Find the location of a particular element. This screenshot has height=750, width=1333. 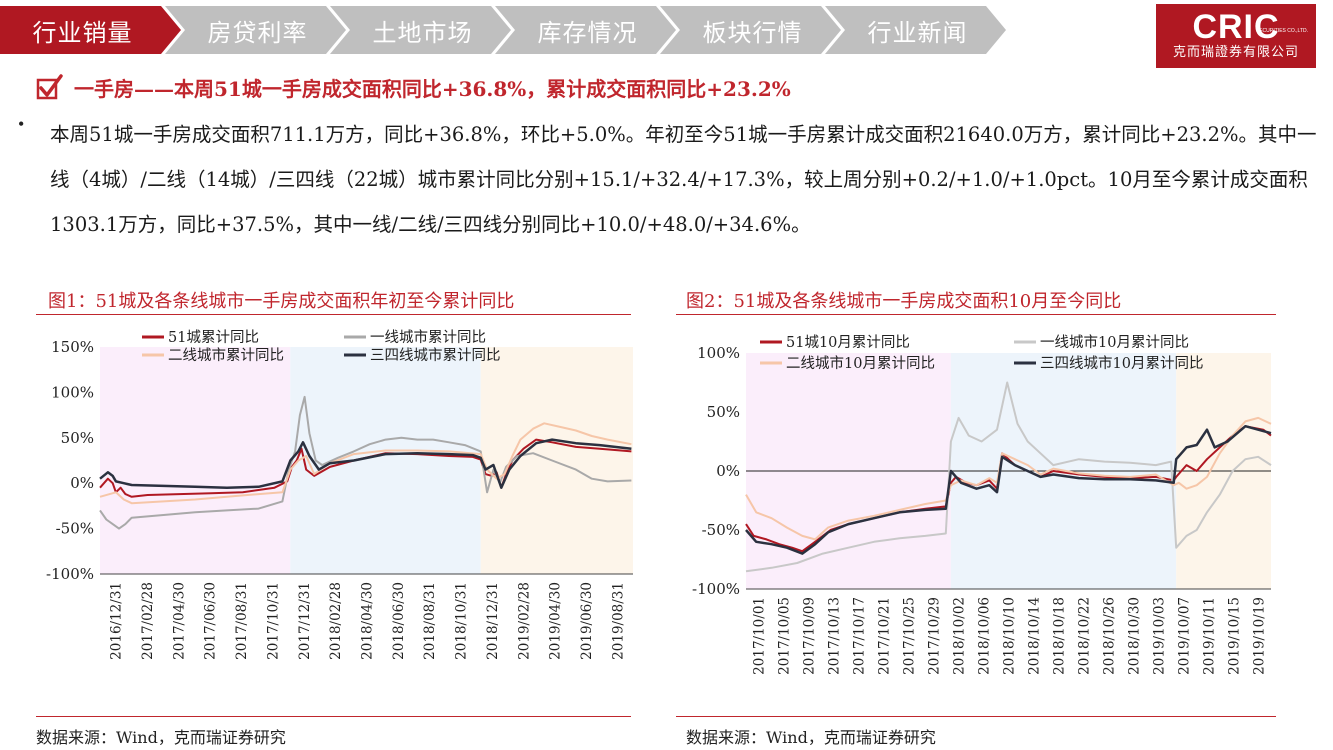

x-tick-label: 2018/10/31 is located at coordinates (462, 621).